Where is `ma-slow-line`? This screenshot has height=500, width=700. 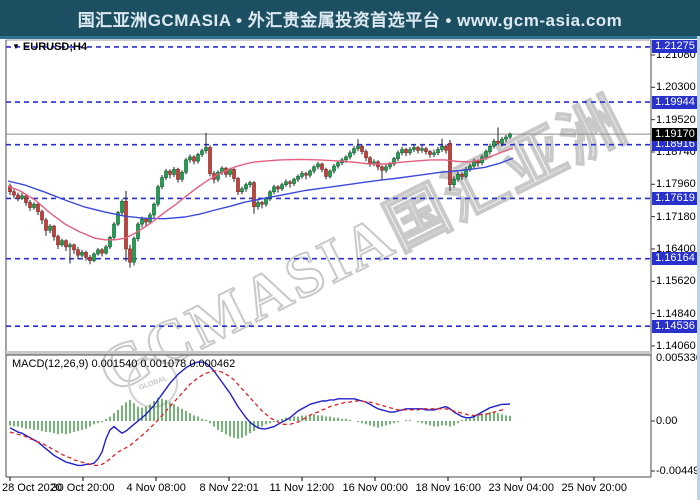 ma-slow-line is located at coordinates (260, 188).